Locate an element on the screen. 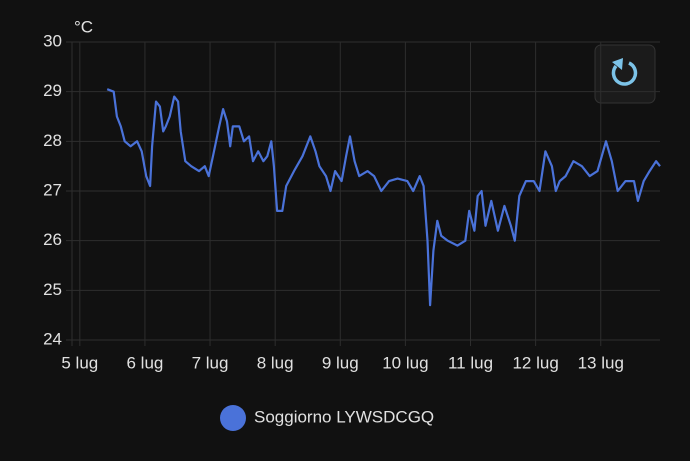  x-tick-label: 6 lug is located at coordinates (144, 362).